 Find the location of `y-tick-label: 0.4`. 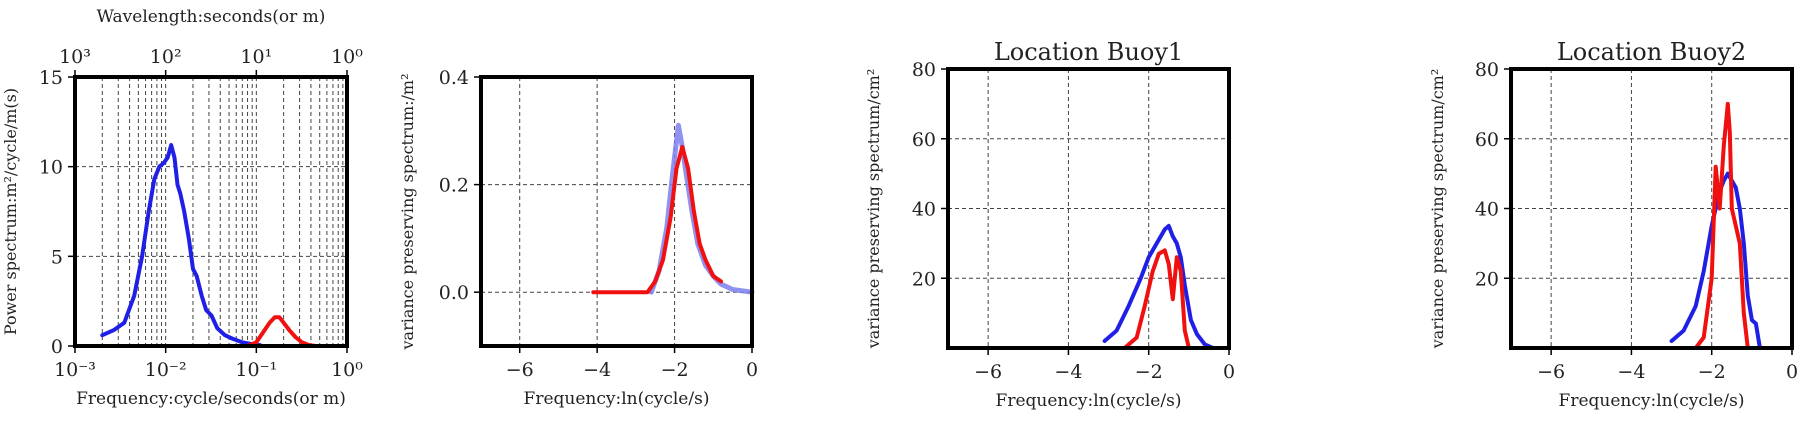

y-tick-label: 0.4 is located at coordinates (454, 78).